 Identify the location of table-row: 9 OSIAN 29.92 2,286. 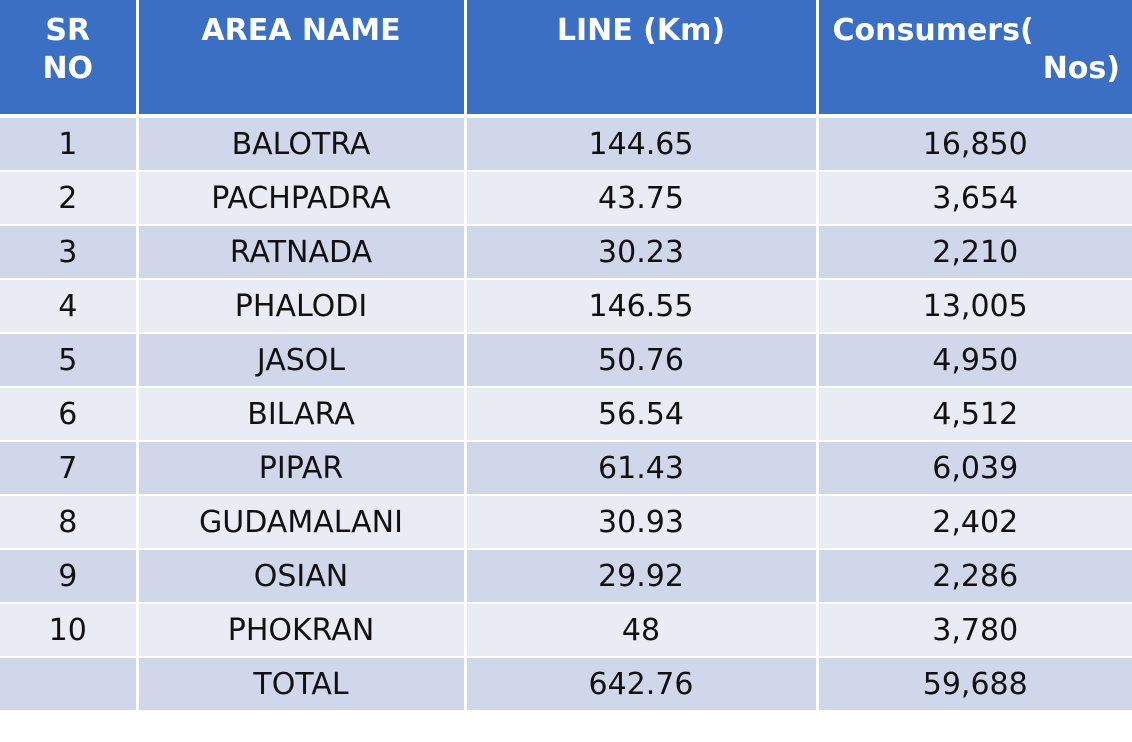
(566, 575).